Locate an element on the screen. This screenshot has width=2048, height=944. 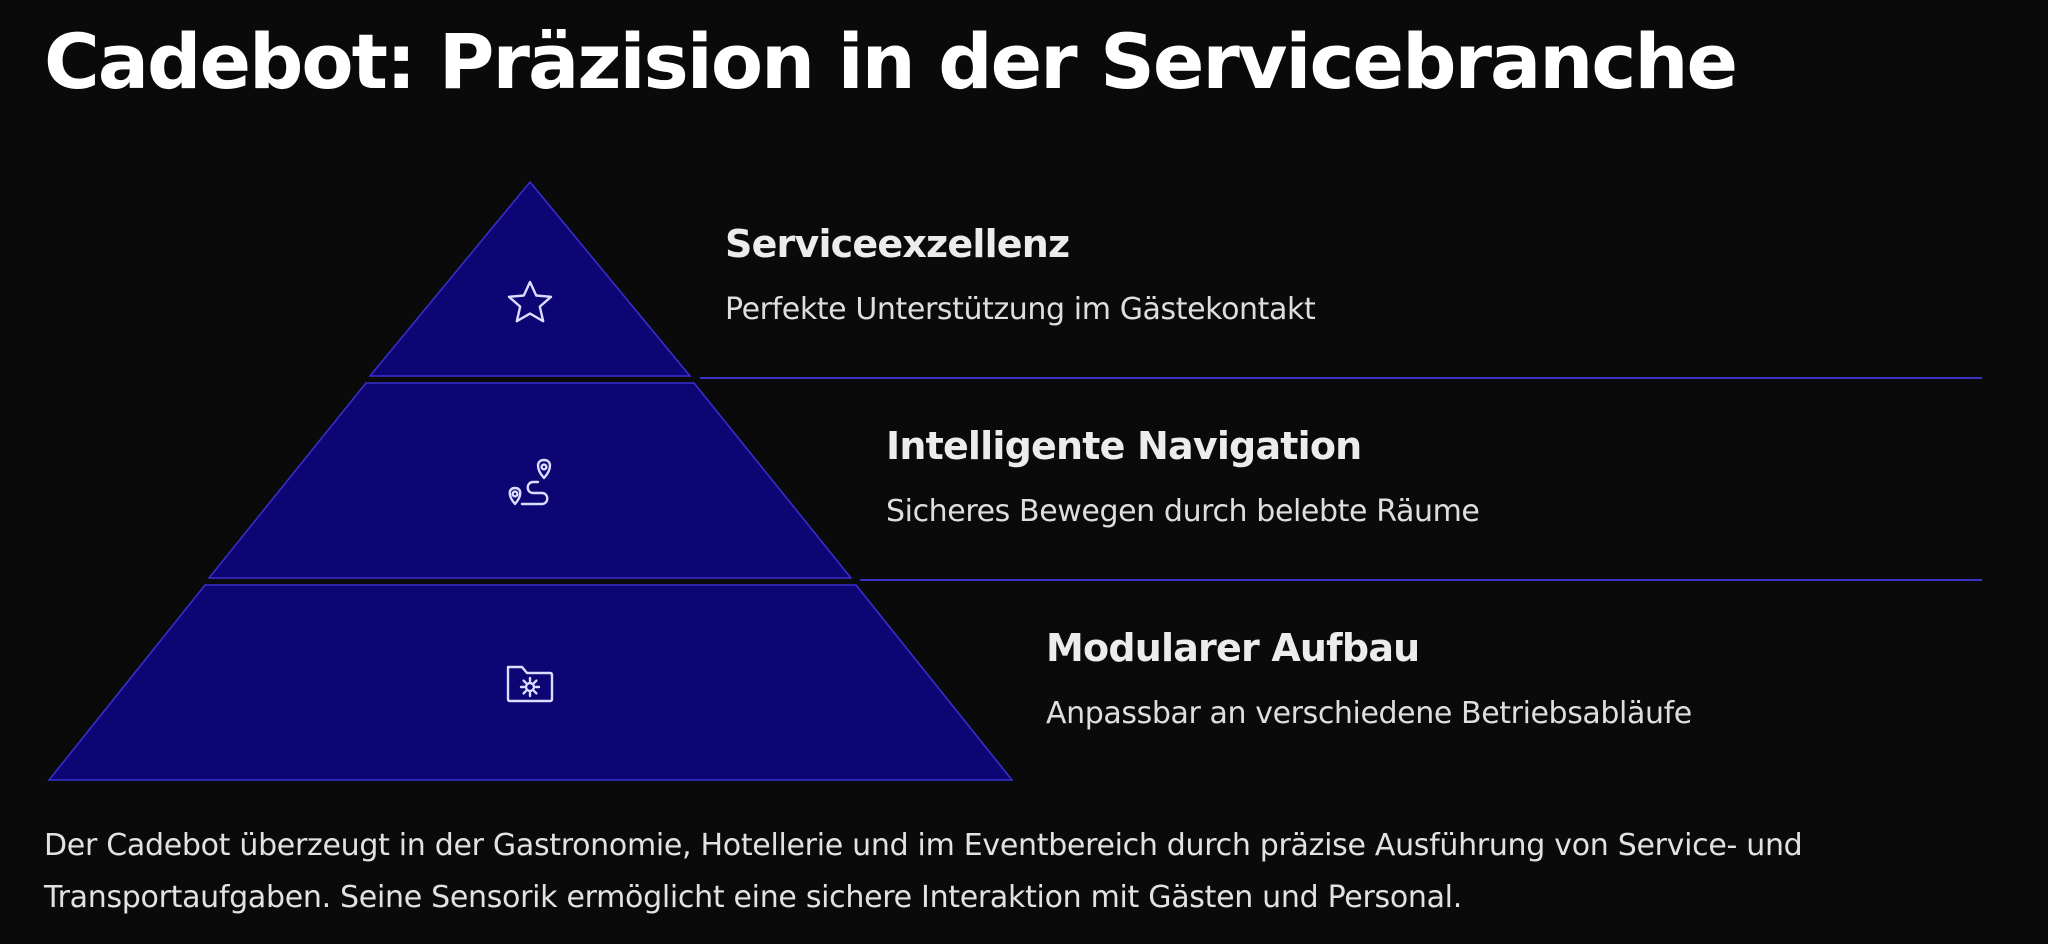
pyramid-tier-top is located at coordinates (530, 278).